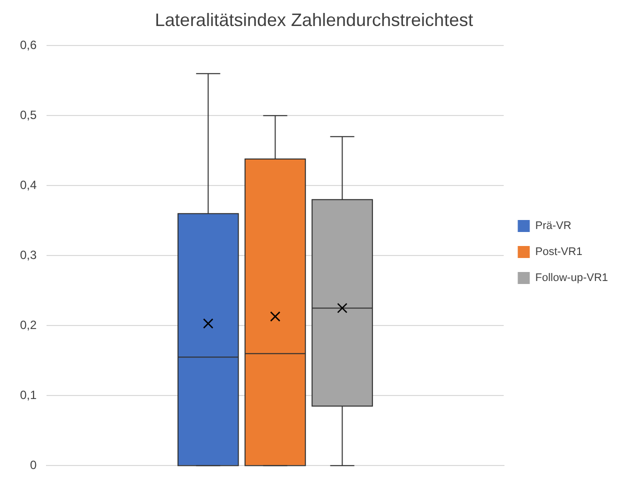 The image size is (628, 500). Describe the element at coordinates (28, 115) in the screenshot. I see `y-tick-label: 0,5` at that location.